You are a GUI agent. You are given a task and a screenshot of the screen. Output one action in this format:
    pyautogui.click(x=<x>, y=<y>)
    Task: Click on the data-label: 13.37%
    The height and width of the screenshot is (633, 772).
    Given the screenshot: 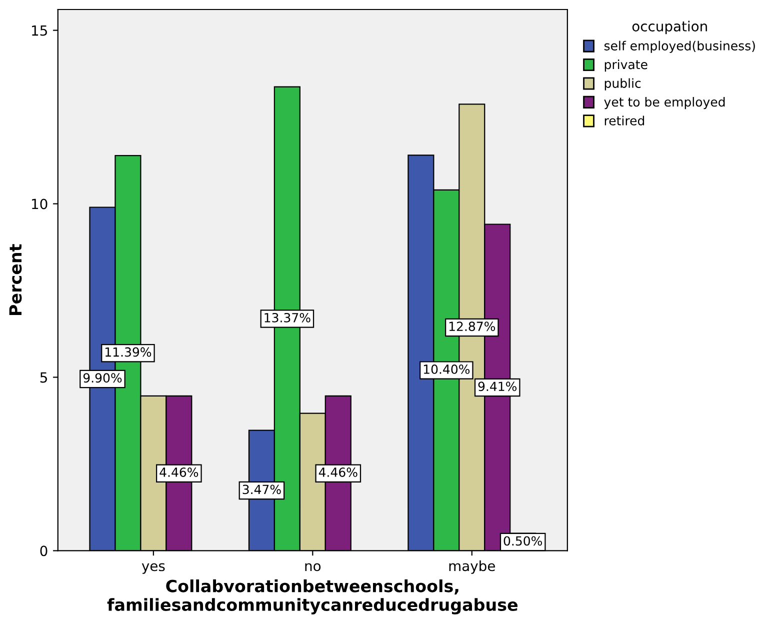 What is the action you would take?
    pyautogui.click(x=287, y=317)
    